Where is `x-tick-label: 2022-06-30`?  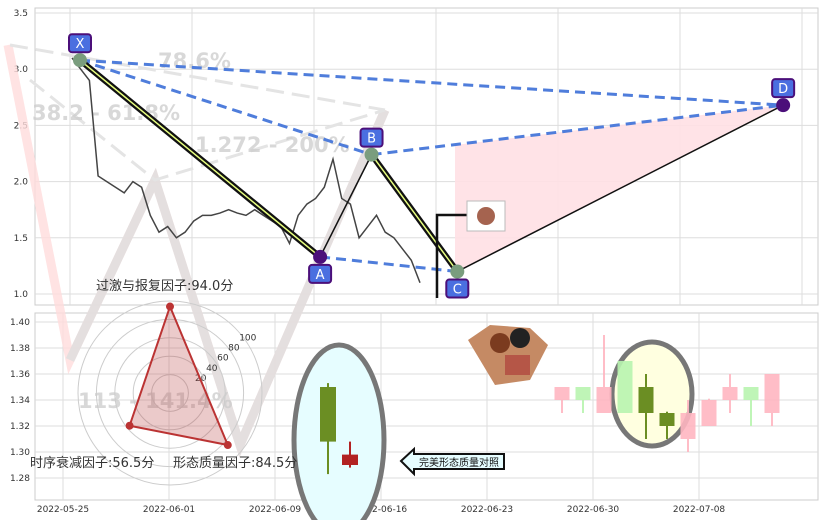
x-tick-label: 2022-06-30 is located at coordinates (593, 510).